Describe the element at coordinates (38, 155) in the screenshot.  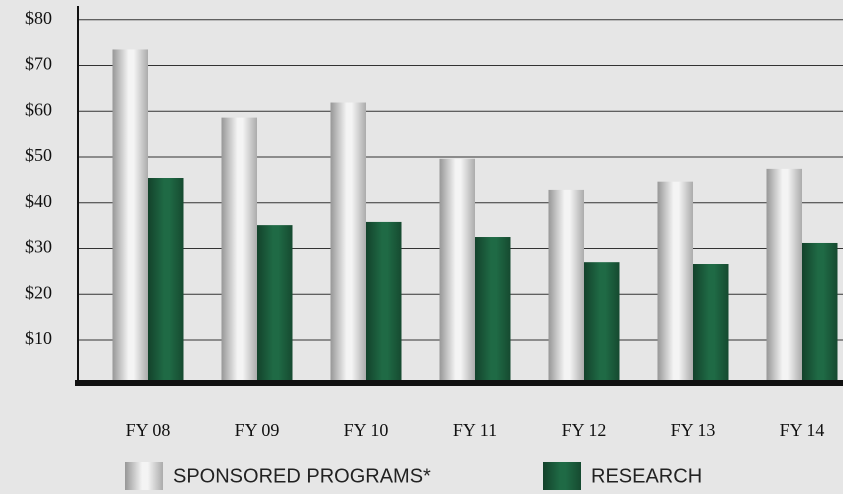
I see `y-tick-label: $50` at that location.